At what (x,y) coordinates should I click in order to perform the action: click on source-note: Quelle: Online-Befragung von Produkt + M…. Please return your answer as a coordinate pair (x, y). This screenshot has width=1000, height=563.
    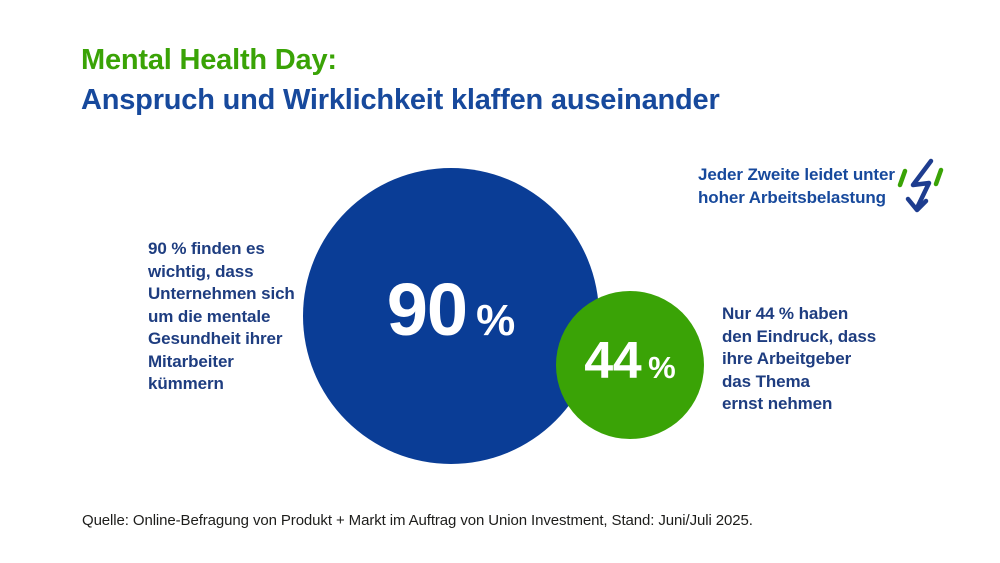
    Looking at the image, I should click on (417, 520).